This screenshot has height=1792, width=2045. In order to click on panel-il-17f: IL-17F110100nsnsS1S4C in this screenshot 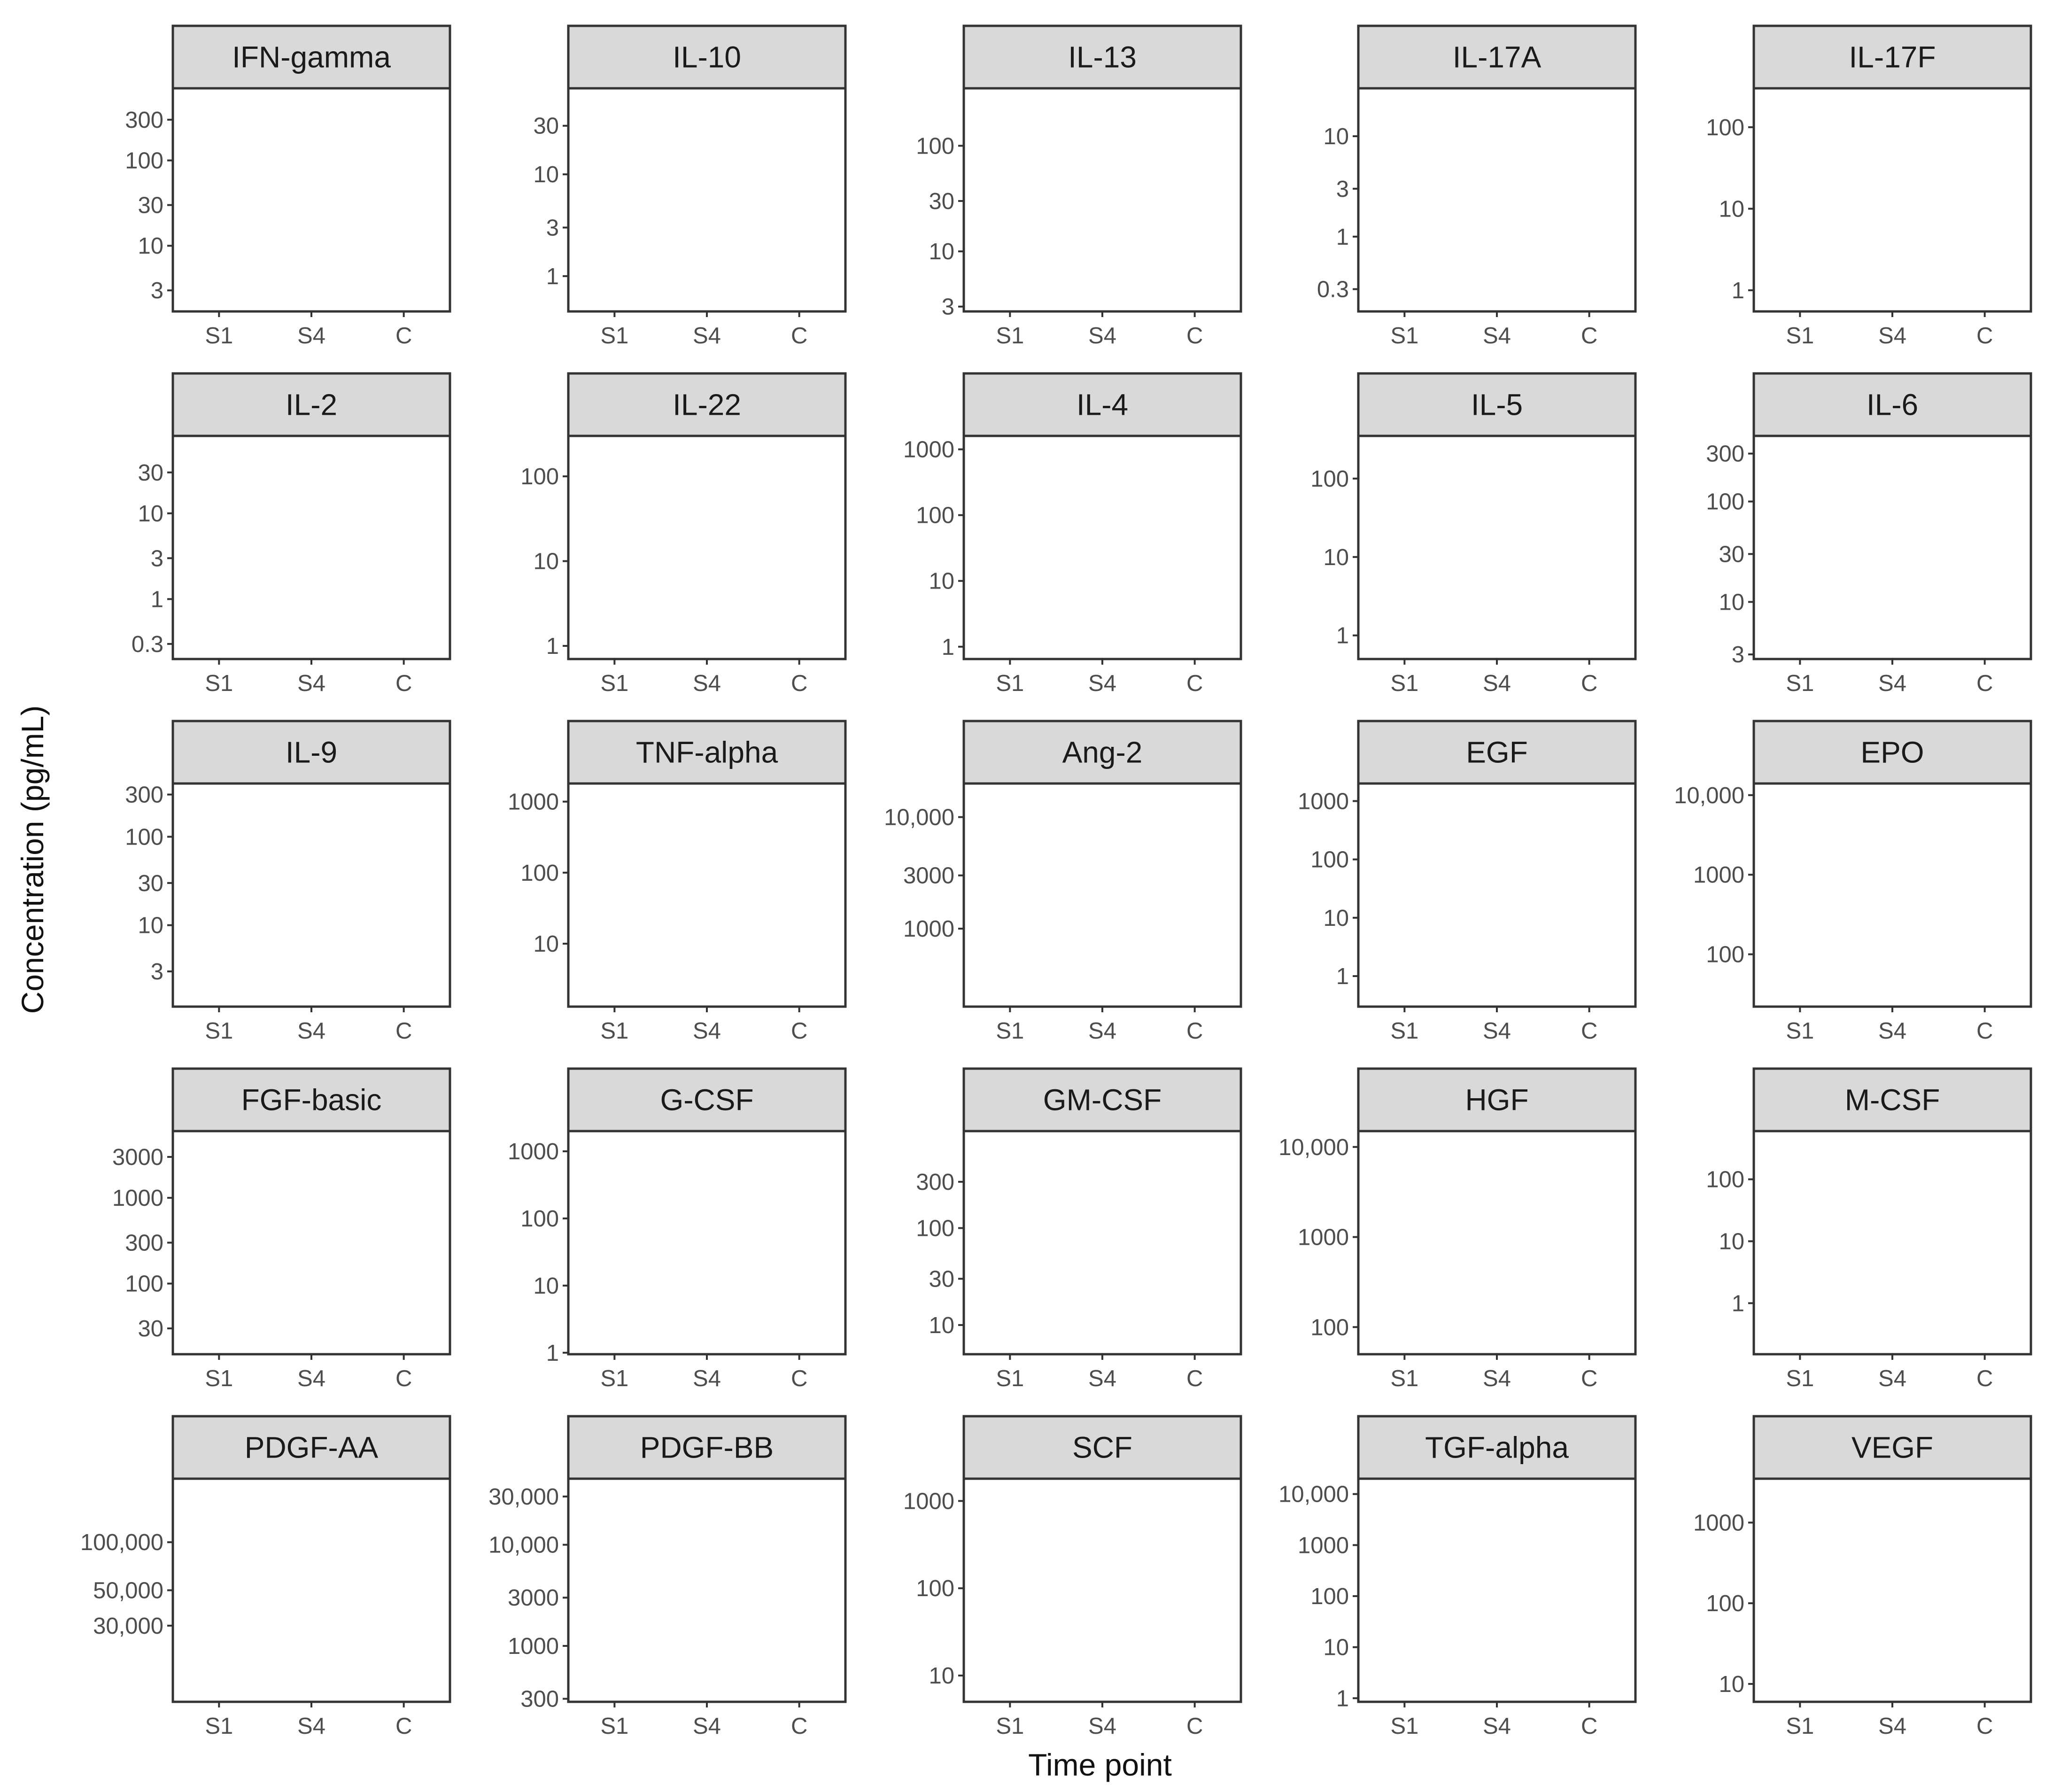, I will do `click(1869, 186)`.